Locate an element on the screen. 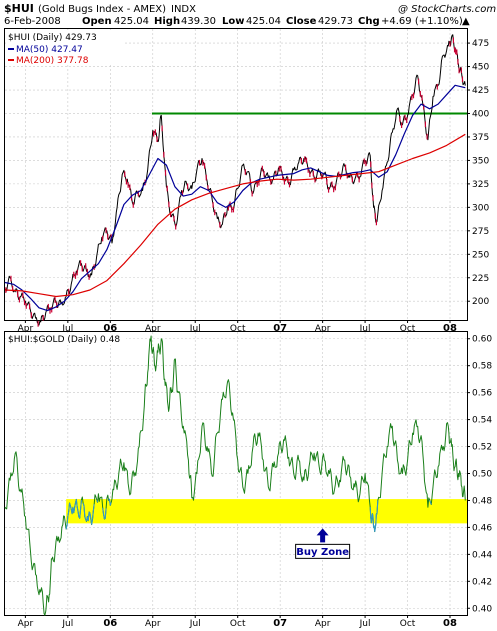  ratio-legend: $HUI:$GOLD (Daily) 0.48 is located at coordinates (66, 339).